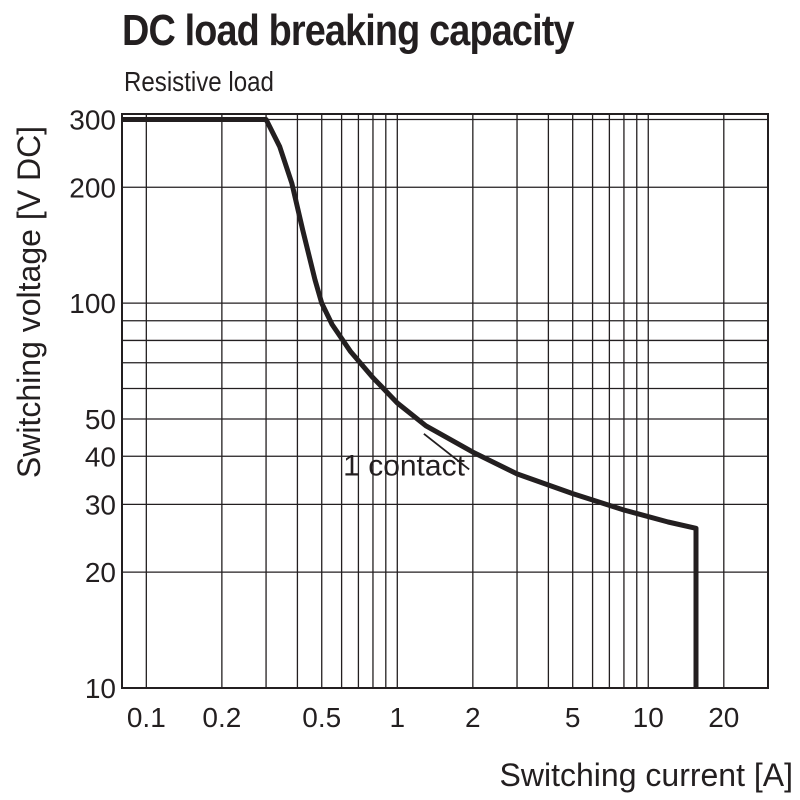  Describe the element at coordinates (29, 302) in the screenshot. I see `y-axis-label: Switching voltage [V DC]` at that location.